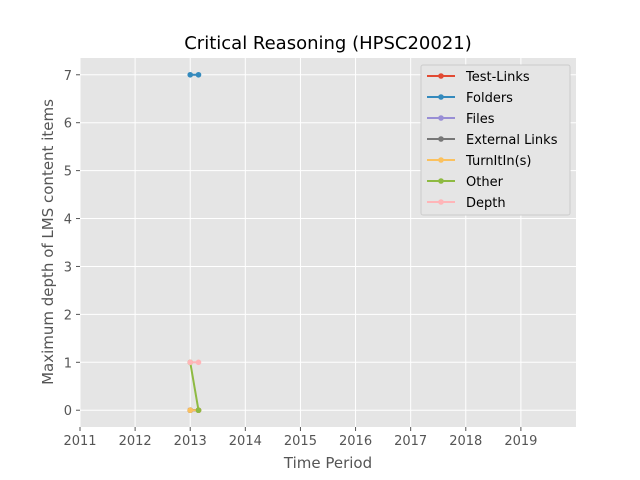  Describe the element at coordinates (410, 441) in the screenshot. I see `x-tick-label: 2017` at that location.